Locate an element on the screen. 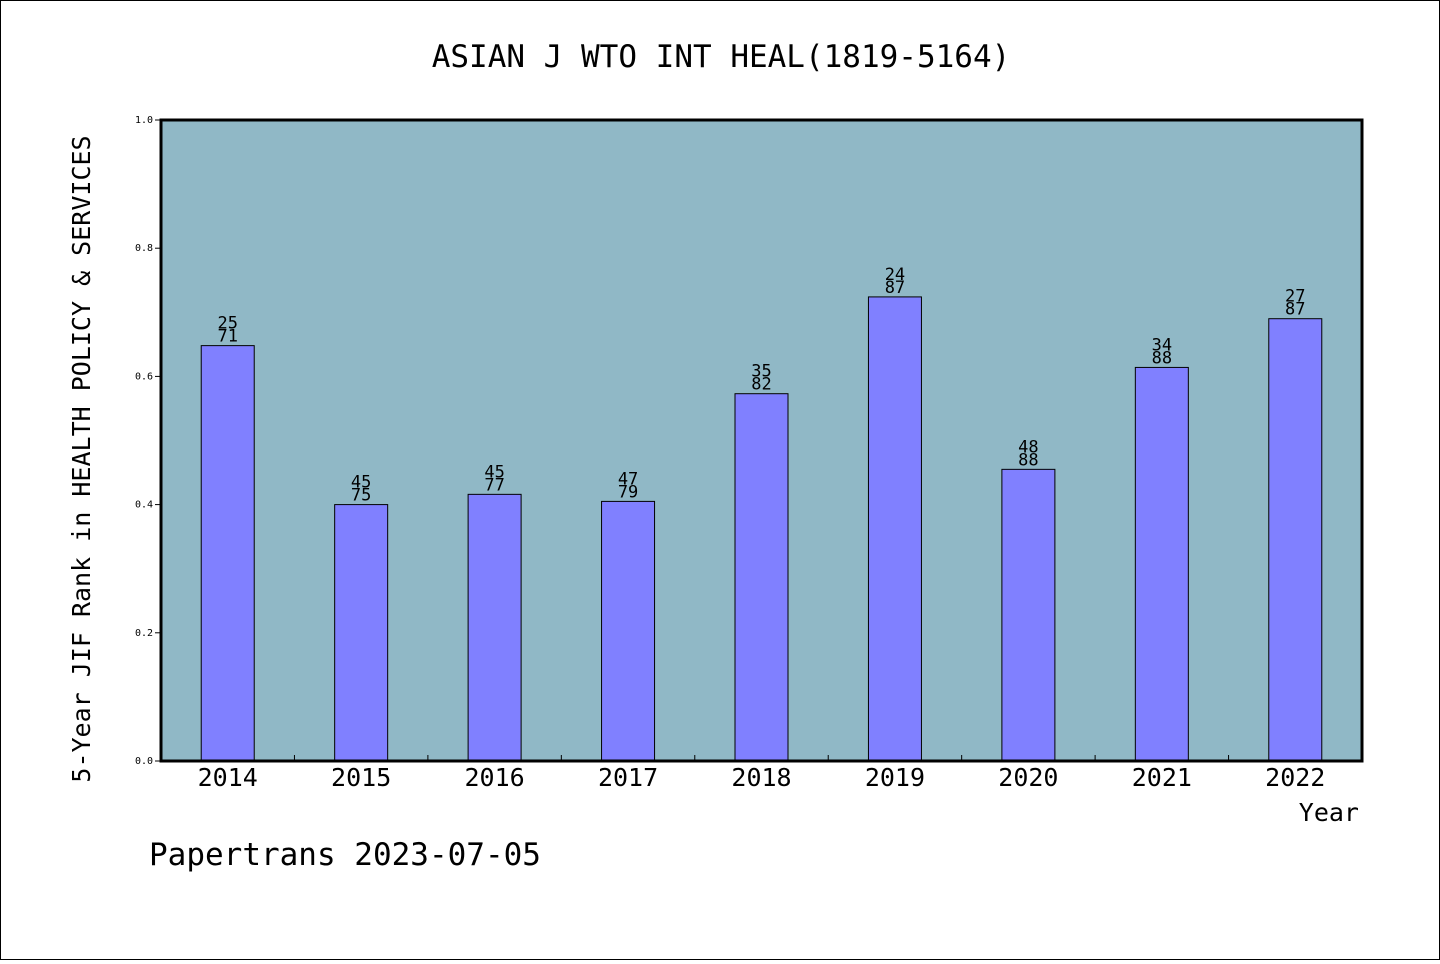  x-tick-2019: 2019 is located at coordinates (895, 777).